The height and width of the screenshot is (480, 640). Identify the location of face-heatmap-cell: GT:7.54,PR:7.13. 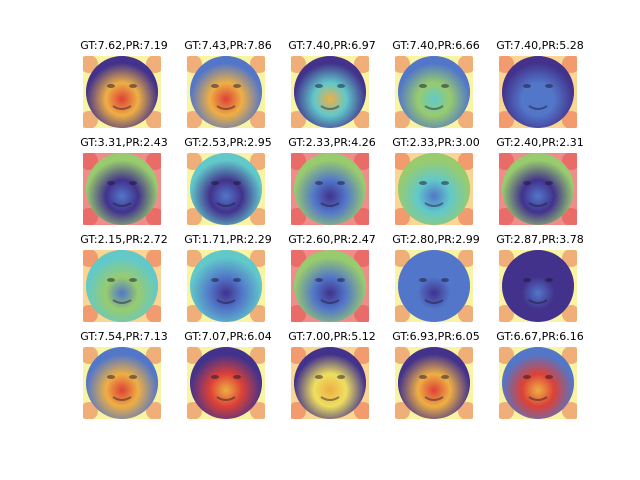
(124, 377).